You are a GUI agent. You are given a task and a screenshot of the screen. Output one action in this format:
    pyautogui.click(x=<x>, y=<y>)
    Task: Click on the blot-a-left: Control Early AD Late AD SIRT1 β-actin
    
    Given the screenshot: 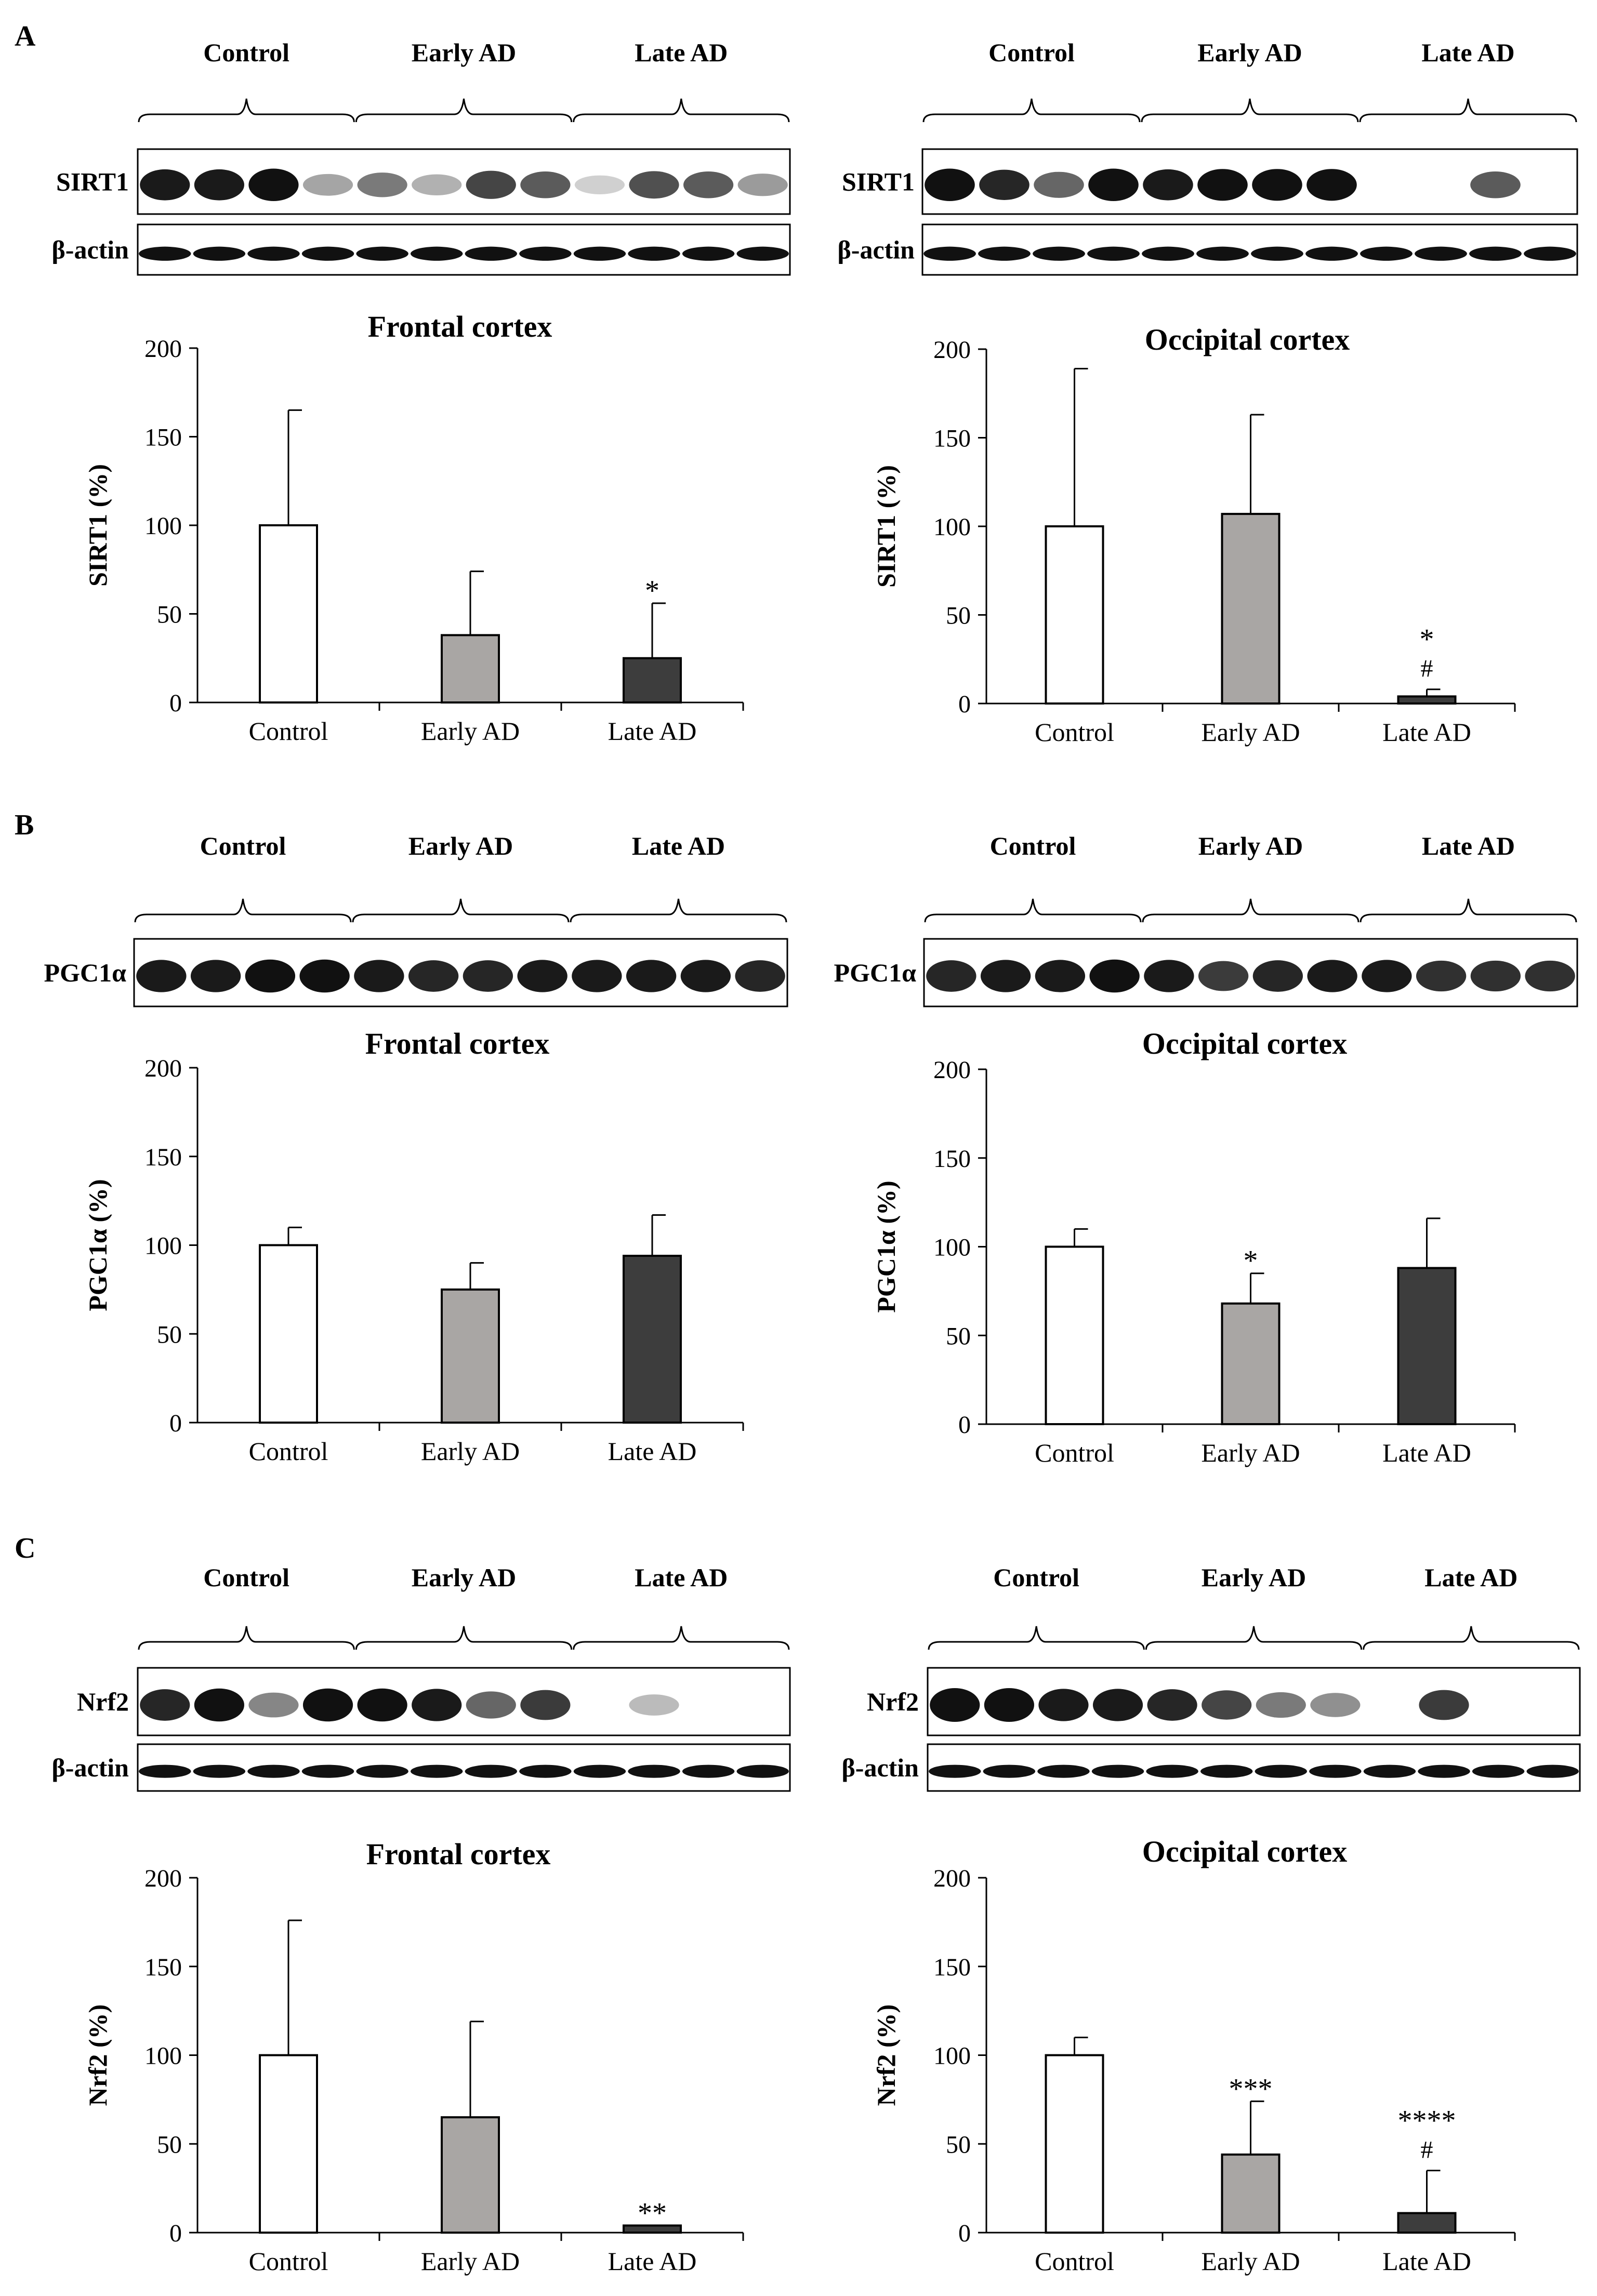 What is the action you would take?
    pyautogui.click(x=421, y=157)
    